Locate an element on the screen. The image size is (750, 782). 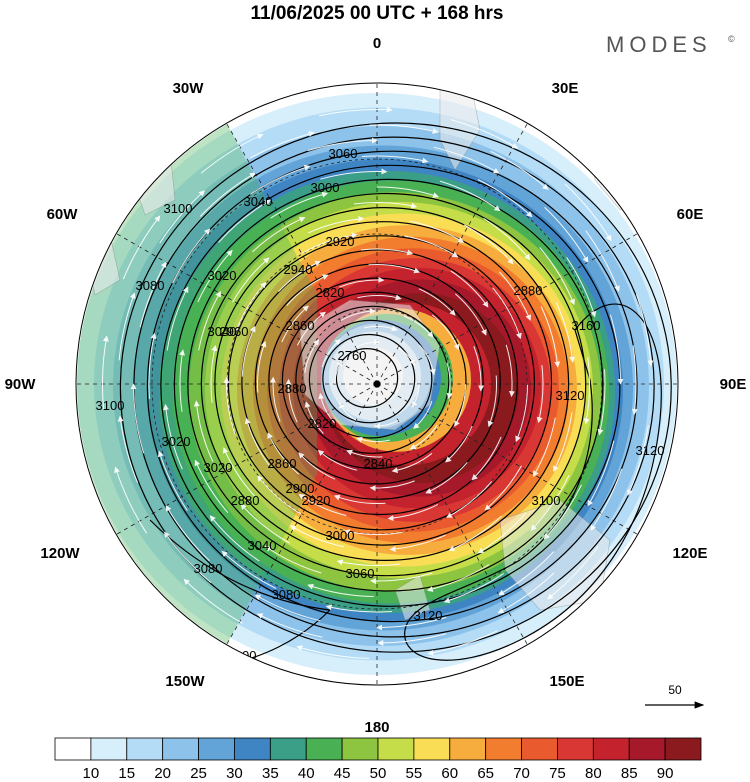
colorbar-tick-label: 65 is located at coordinates (485, 773).